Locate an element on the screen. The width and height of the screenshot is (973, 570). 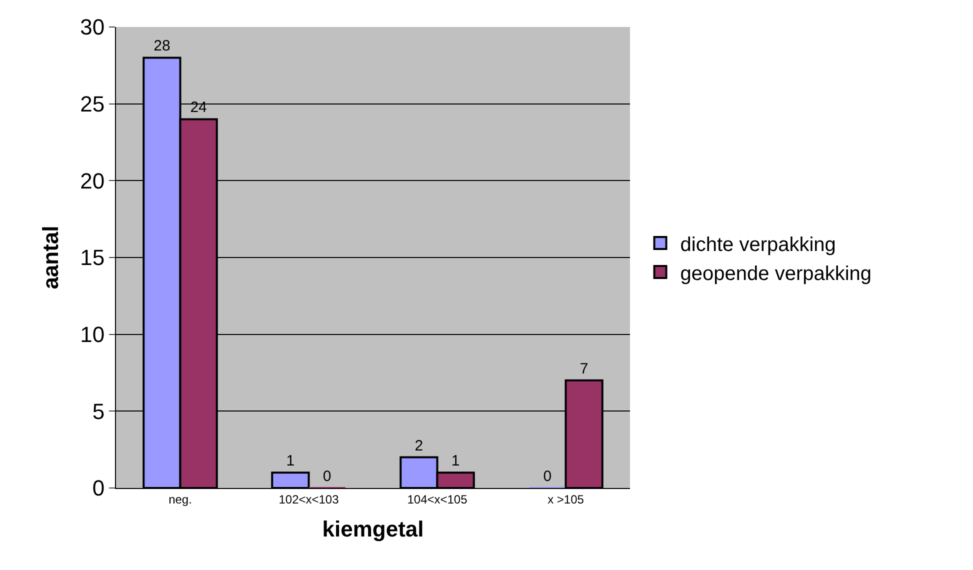
x-tick-label: 102<x<103 is located at coordinates (309, 499).